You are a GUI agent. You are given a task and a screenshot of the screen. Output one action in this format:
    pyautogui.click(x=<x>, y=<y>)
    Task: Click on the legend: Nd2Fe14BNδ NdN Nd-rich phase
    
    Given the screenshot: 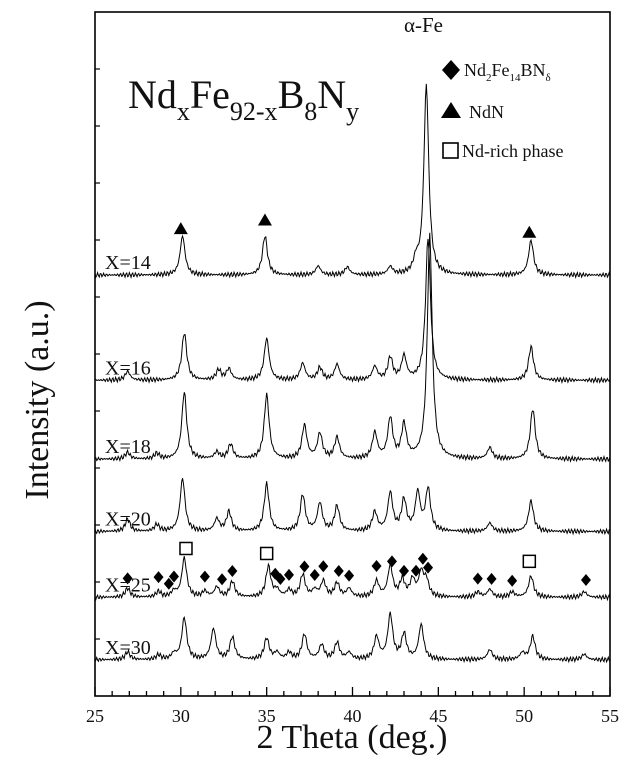 What is the action you would take?
    pyautogui.click(x=502, y=110)
    